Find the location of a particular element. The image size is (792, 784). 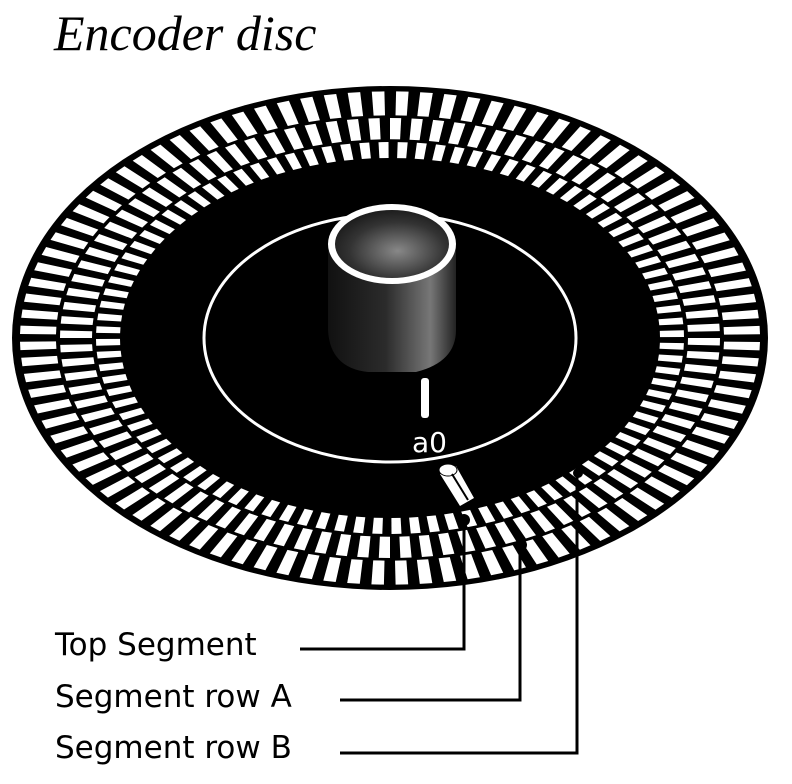

index-pin is located at coordinates (425, 398).